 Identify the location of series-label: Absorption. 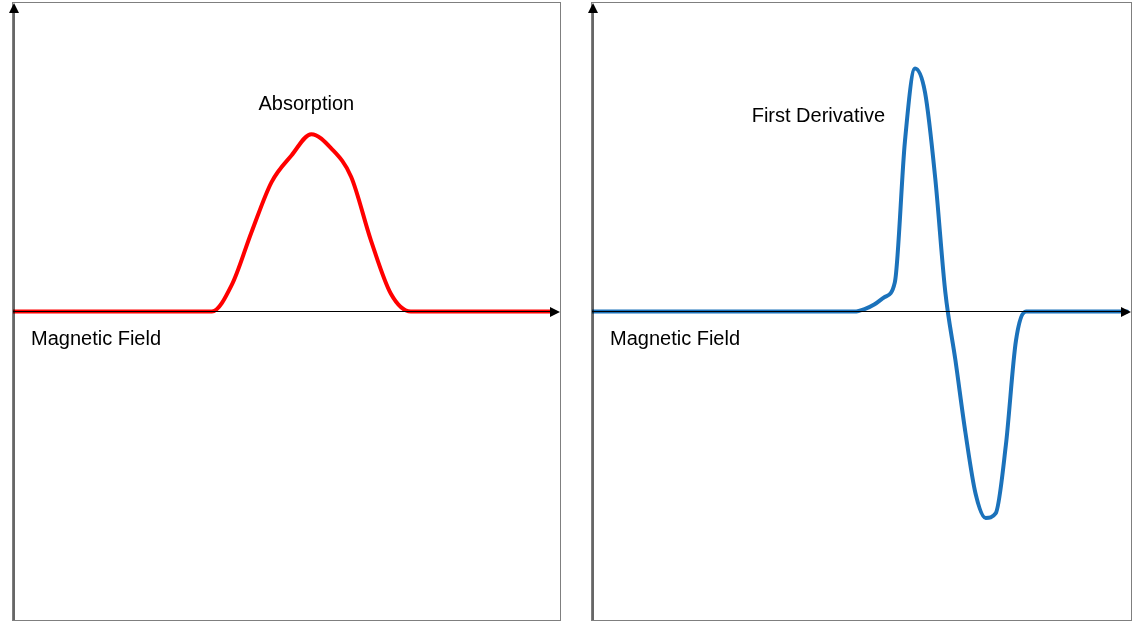
(306, 102).